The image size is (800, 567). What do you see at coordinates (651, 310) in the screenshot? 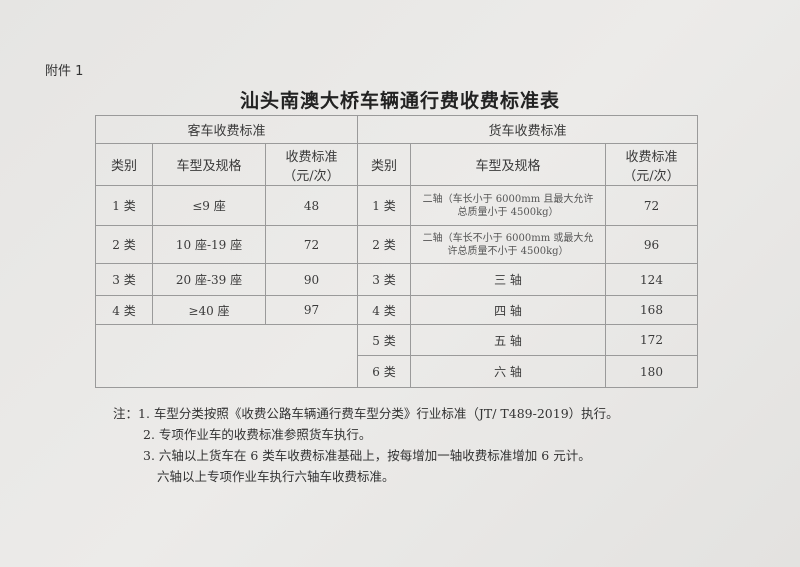
I see `cell: 168` at bounding box center [651, 310].